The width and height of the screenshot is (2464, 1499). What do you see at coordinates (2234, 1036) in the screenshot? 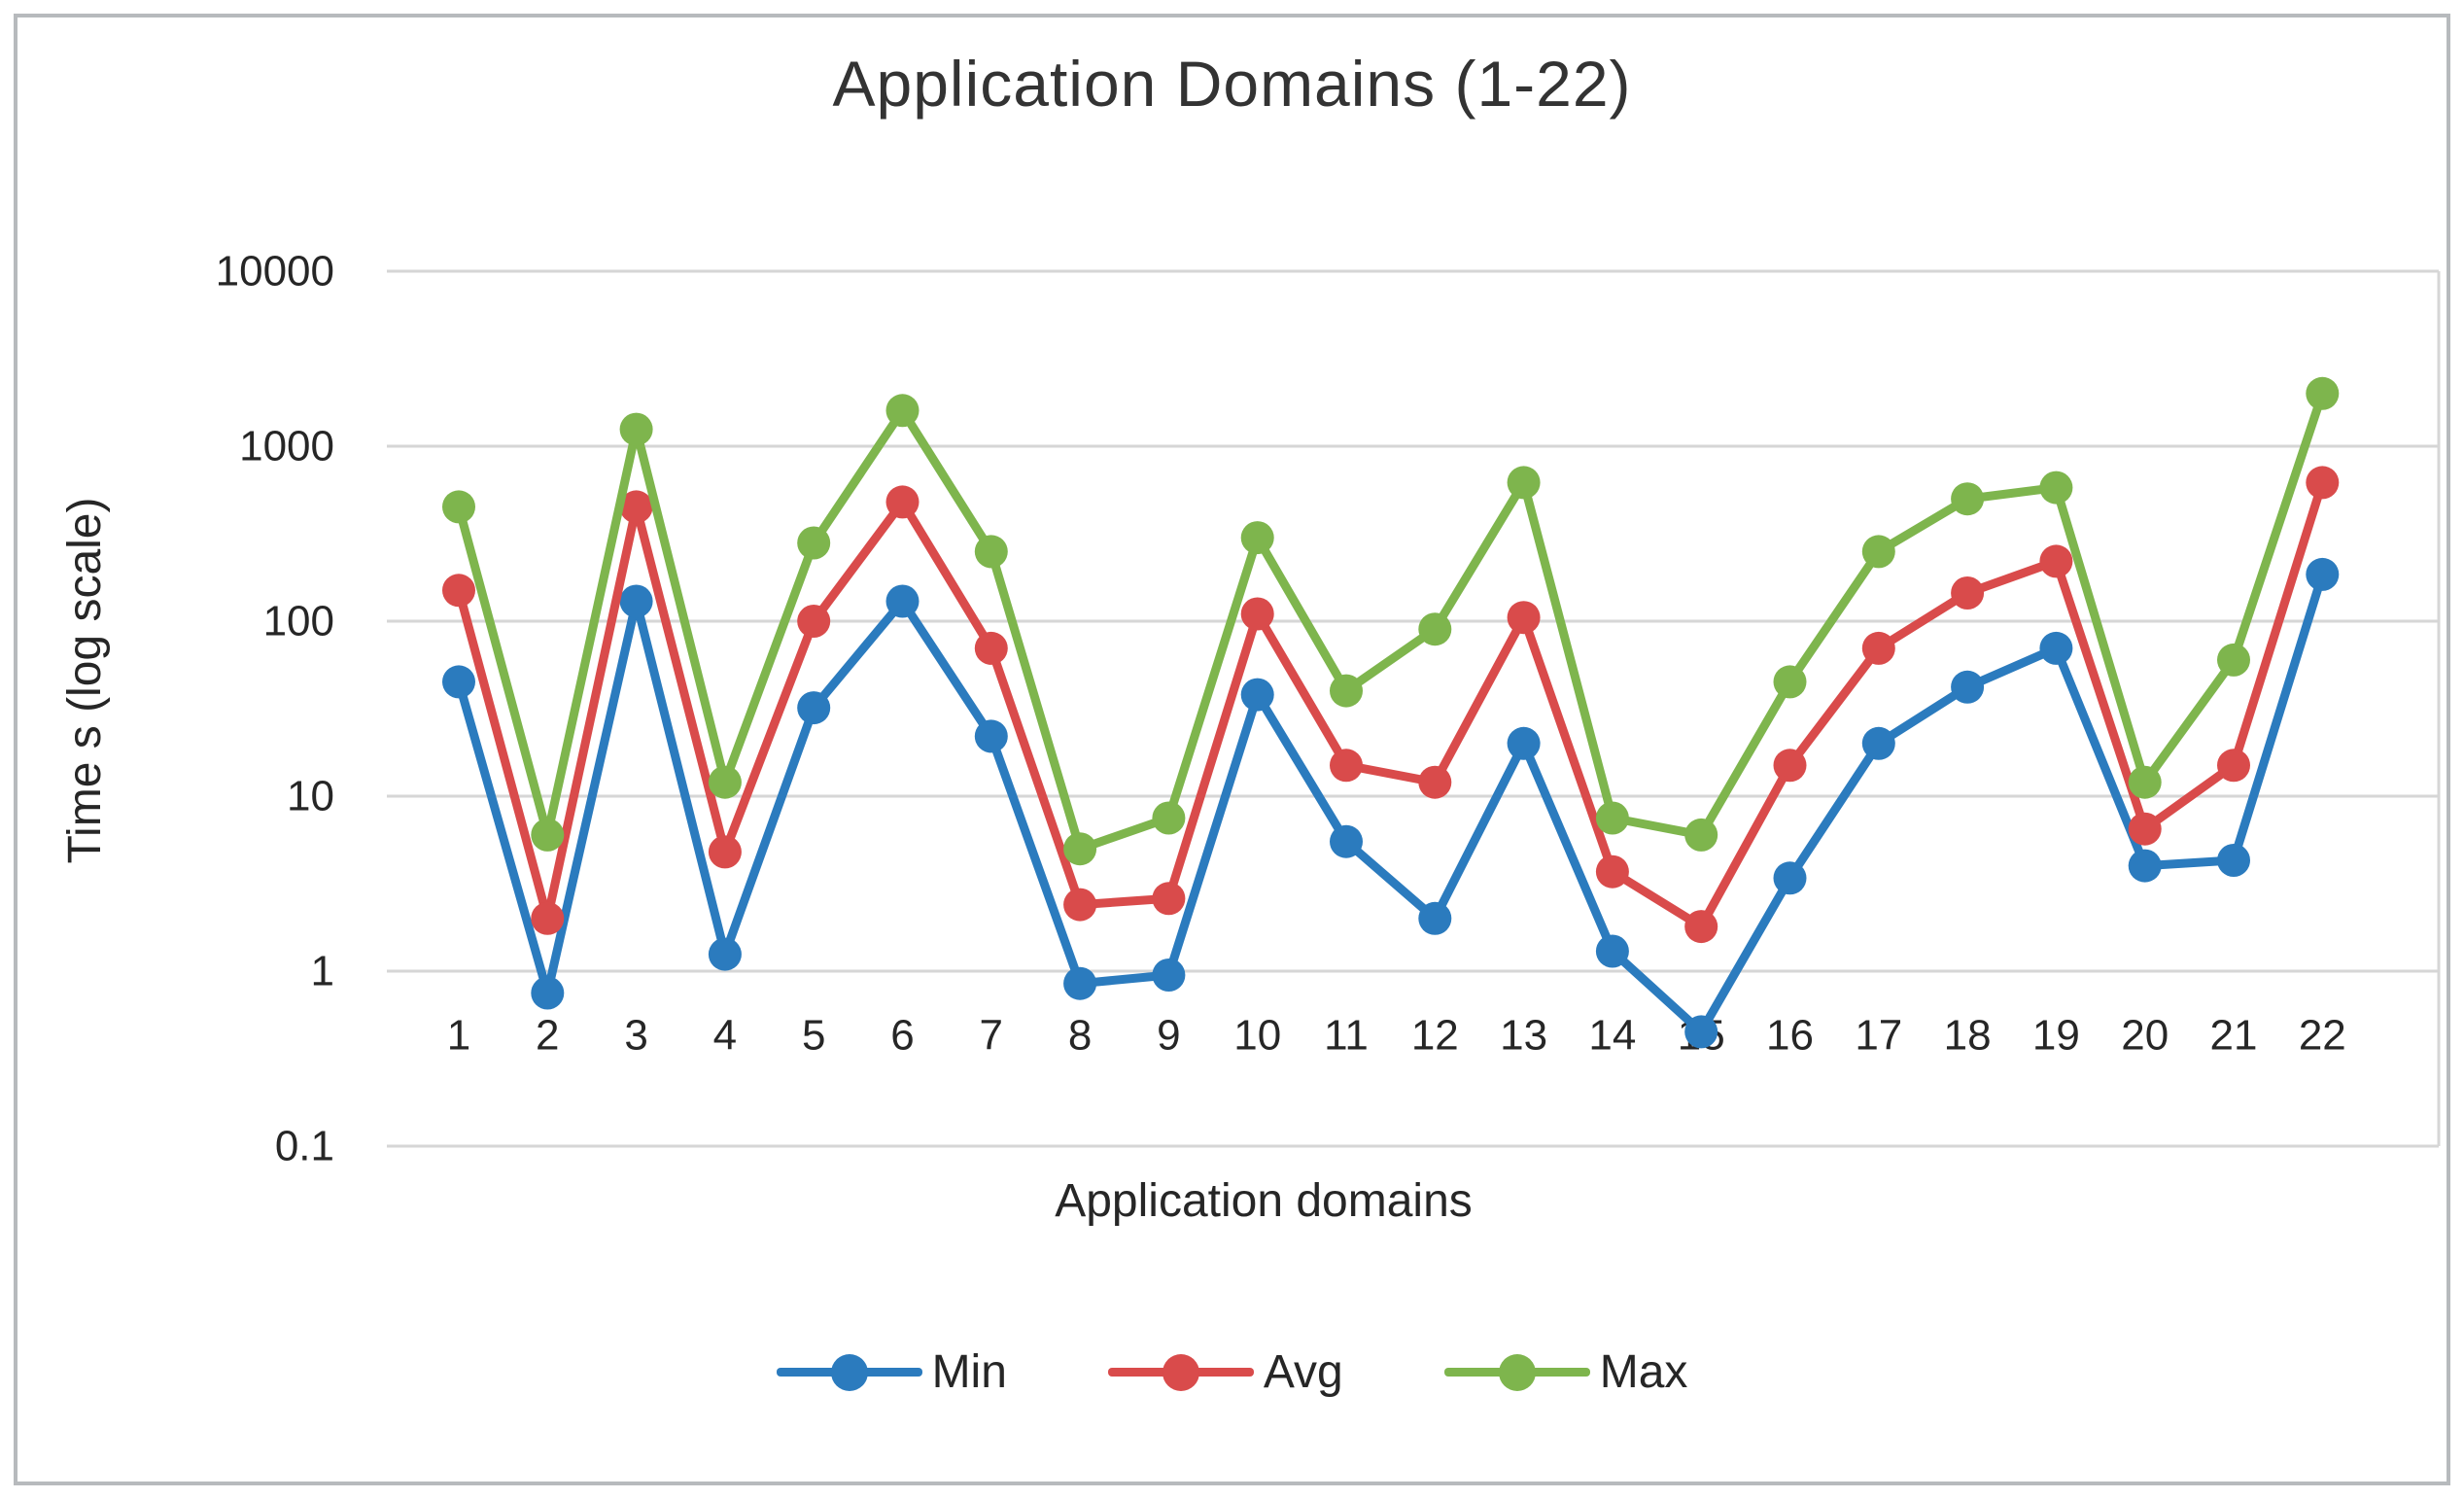
I see `x-tick-label: 21` at bounding box center [2234, 1036].